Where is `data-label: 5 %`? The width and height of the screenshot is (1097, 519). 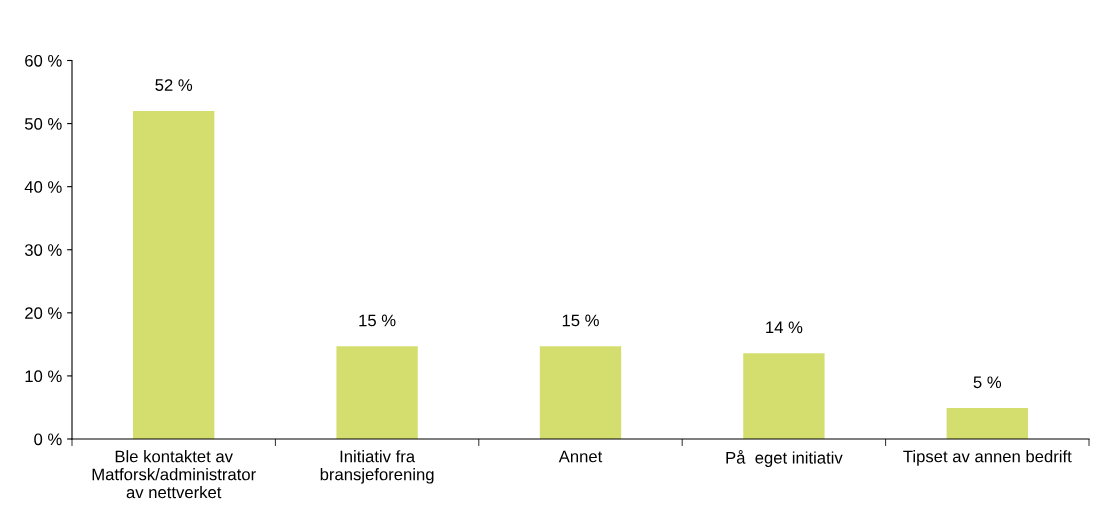 data-label: 5 % is located at coordinates (987, 382).